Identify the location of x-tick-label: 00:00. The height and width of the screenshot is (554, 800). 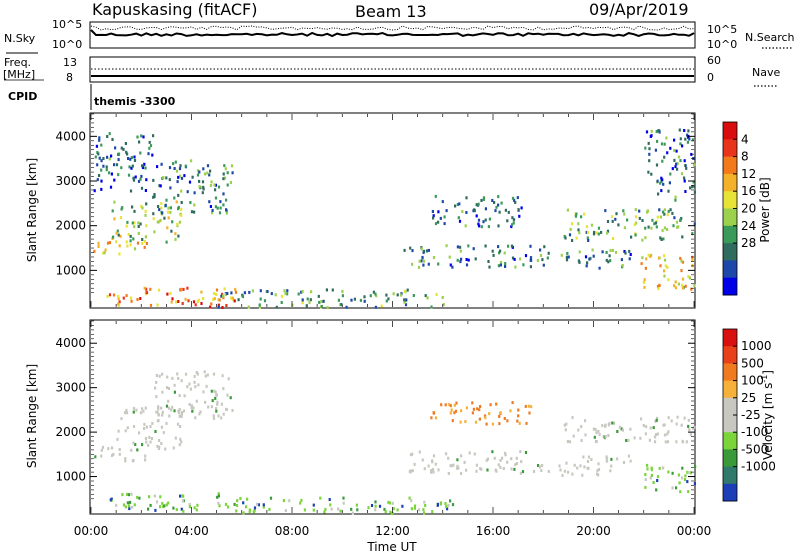
(694, 531).